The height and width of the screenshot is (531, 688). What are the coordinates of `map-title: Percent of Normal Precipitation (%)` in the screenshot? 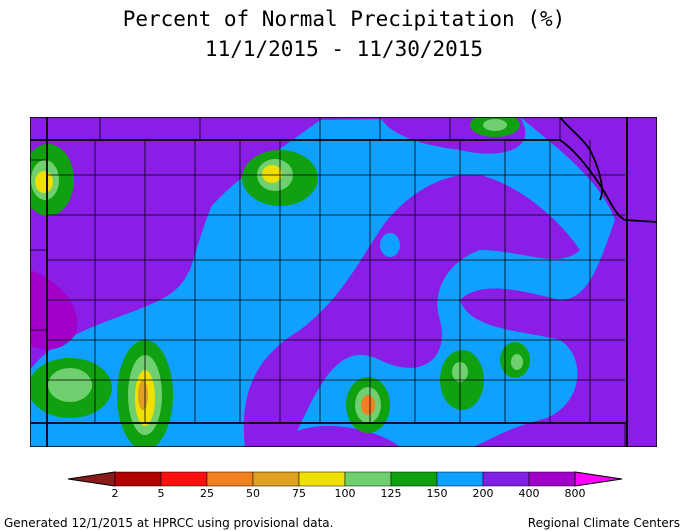 It's located at (344, 19).